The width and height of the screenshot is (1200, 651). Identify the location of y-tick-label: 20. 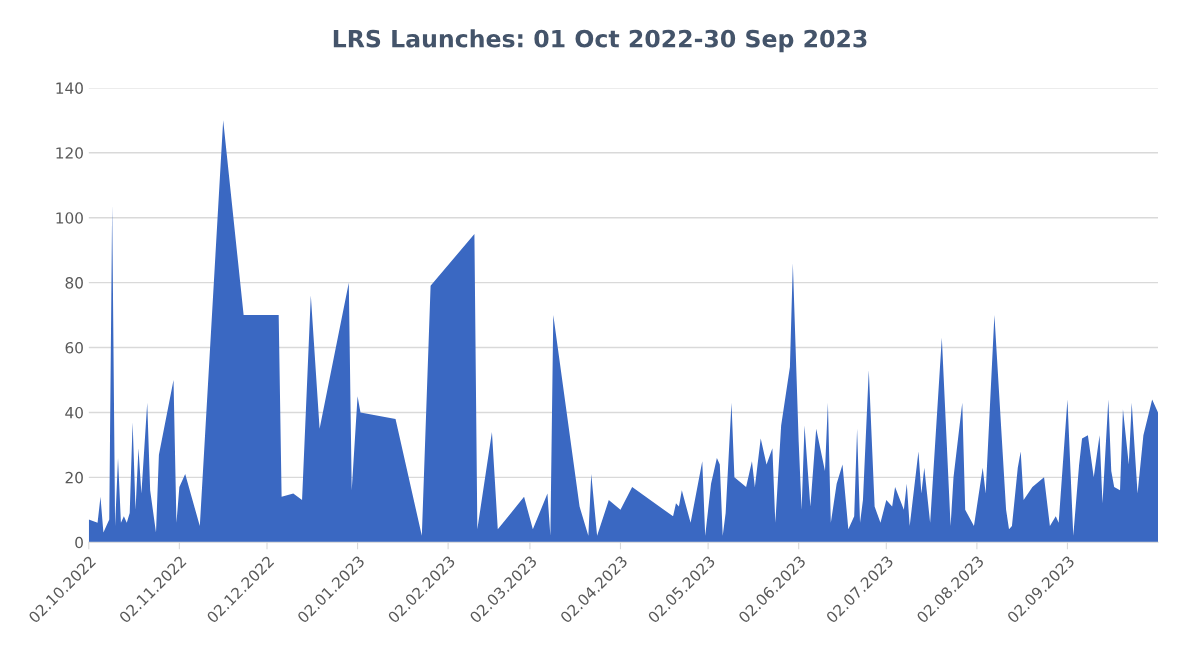
(74, 477).